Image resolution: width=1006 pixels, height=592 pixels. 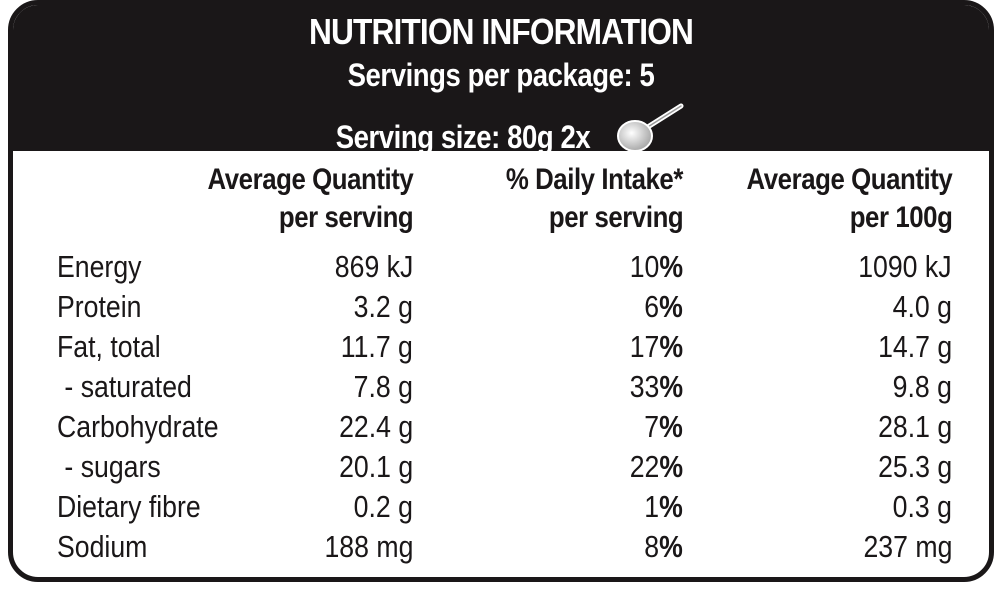 I want to click on sodium-daily-intake: 8%, so click(x=663, y=546).